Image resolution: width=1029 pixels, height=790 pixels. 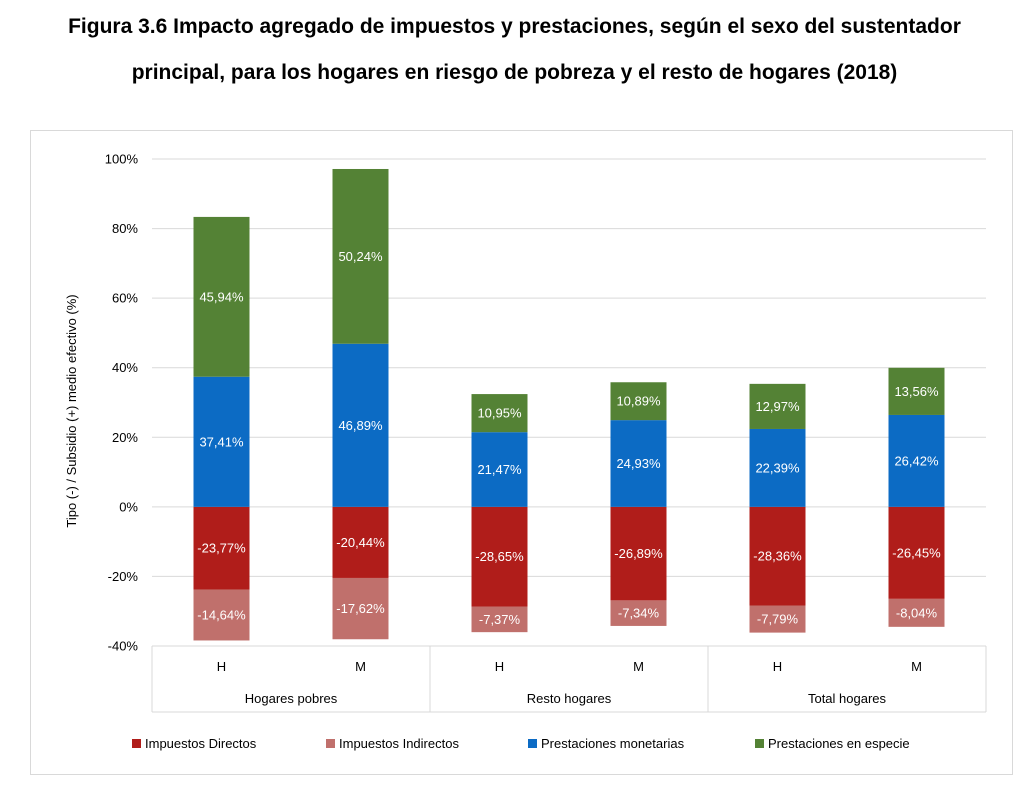 I want to click on data-label: -8,04%, so click(x=917, y=612).